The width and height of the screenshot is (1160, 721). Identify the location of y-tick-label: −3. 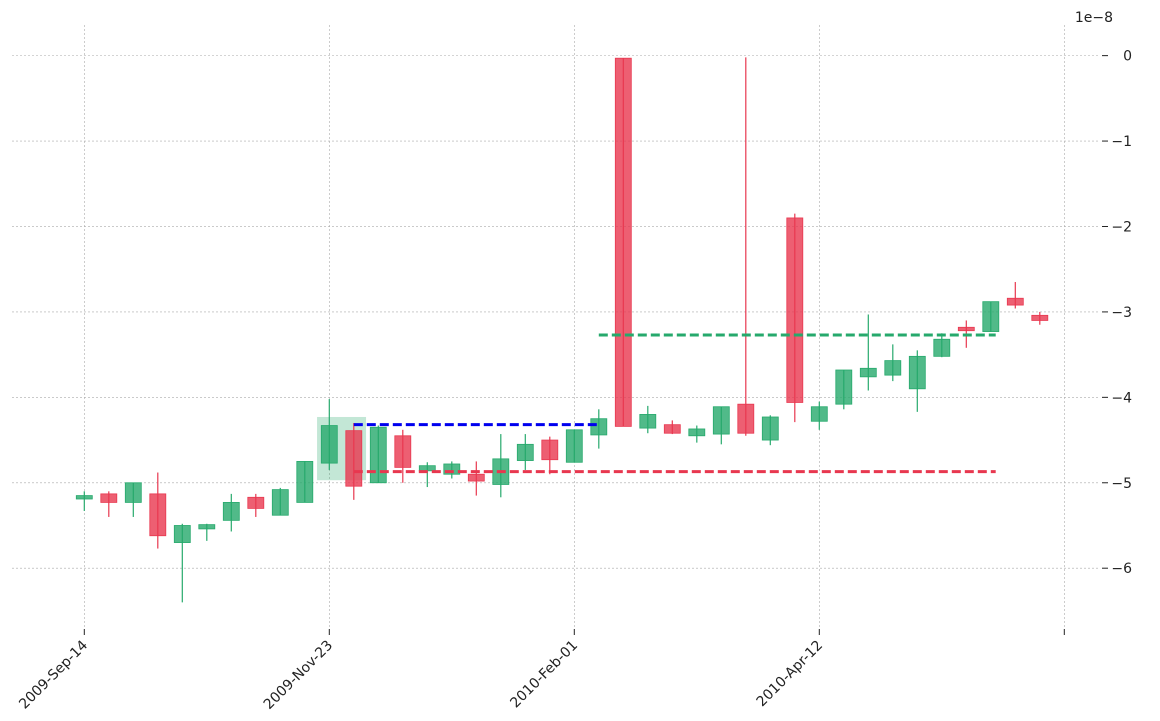
(1121, 313).